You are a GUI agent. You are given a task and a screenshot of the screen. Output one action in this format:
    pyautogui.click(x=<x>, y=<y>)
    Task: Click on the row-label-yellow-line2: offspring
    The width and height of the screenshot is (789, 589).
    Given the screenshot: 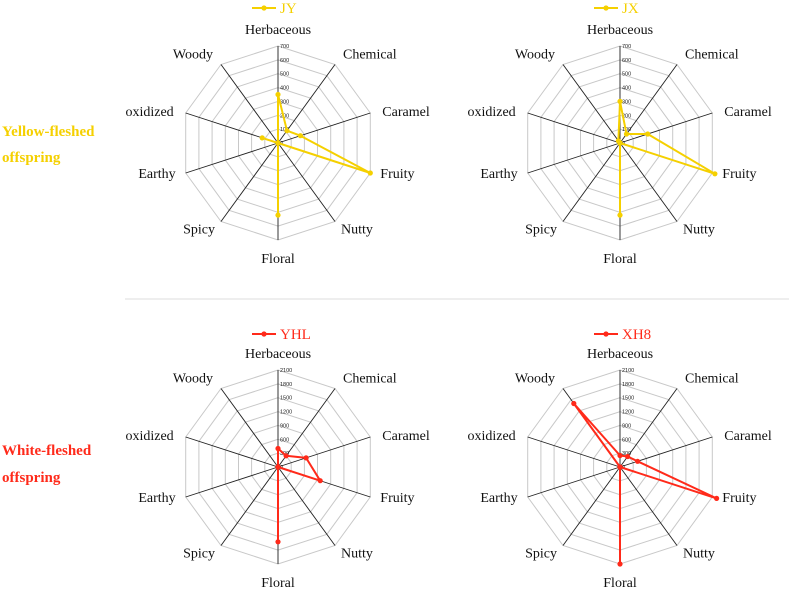 What is the action you would take?
    pyautogui.click(x=31, y=158)
    